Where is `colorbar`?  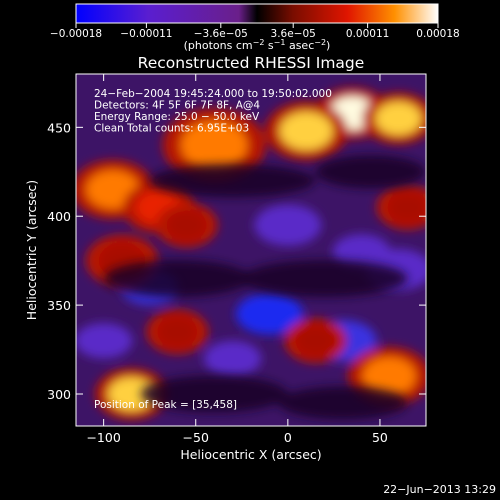
colorbar is located at coordinates (257, 13).